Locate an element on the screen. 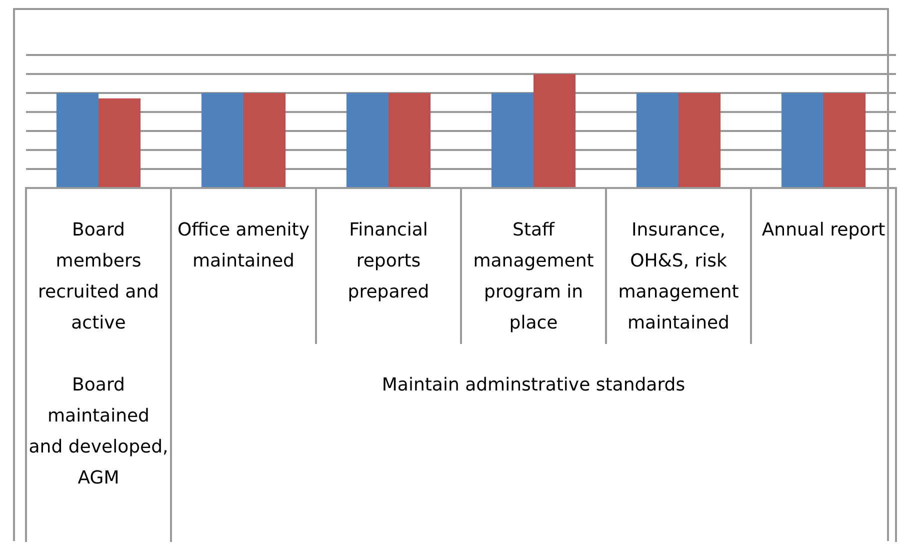  x-tick-label: Financial reports prepared is located at coordinates (389, 261).